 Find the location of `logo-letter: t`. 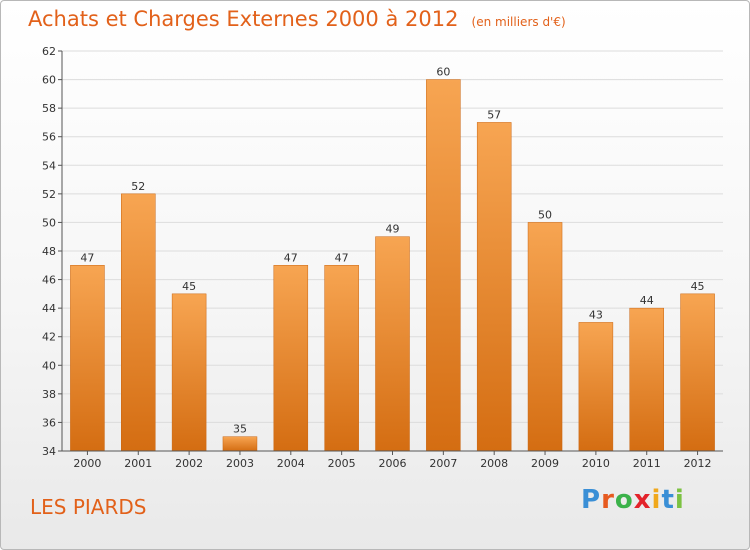

logo-letter: t is located at coordinates (668, 500).